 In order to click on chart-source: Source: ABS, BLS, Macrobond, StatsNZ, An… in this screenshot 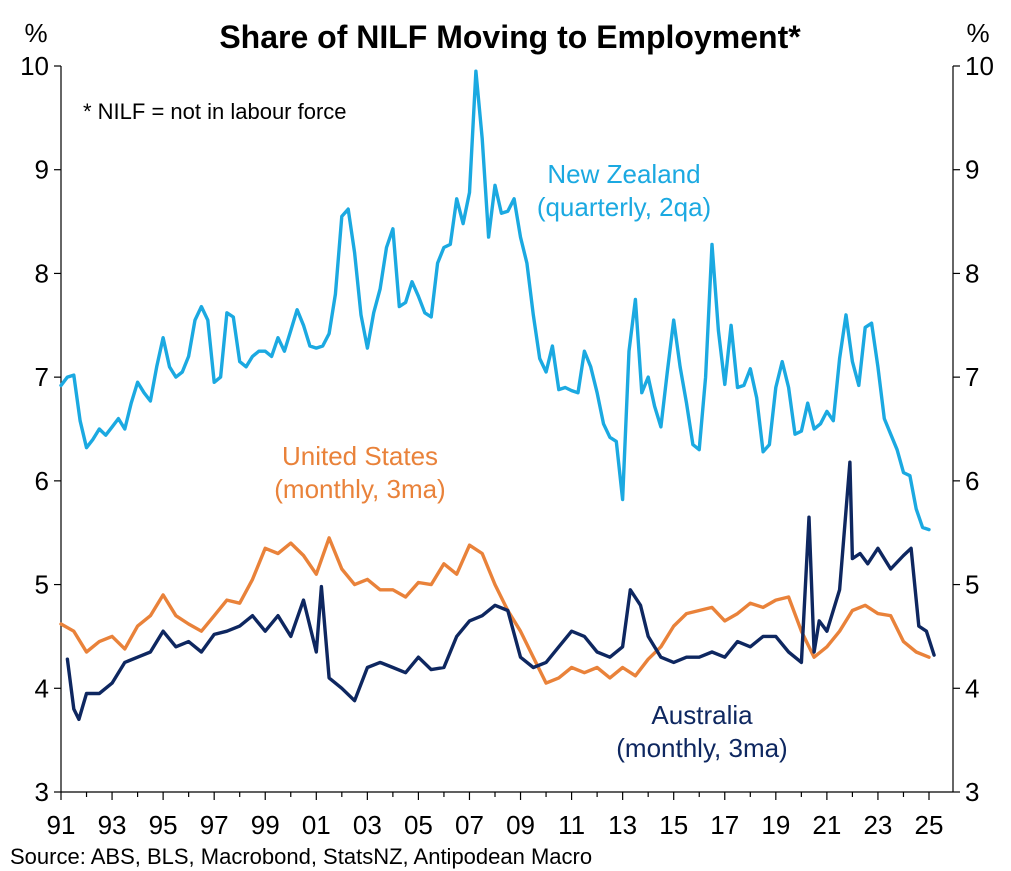, I will do `click(301, 856)`.